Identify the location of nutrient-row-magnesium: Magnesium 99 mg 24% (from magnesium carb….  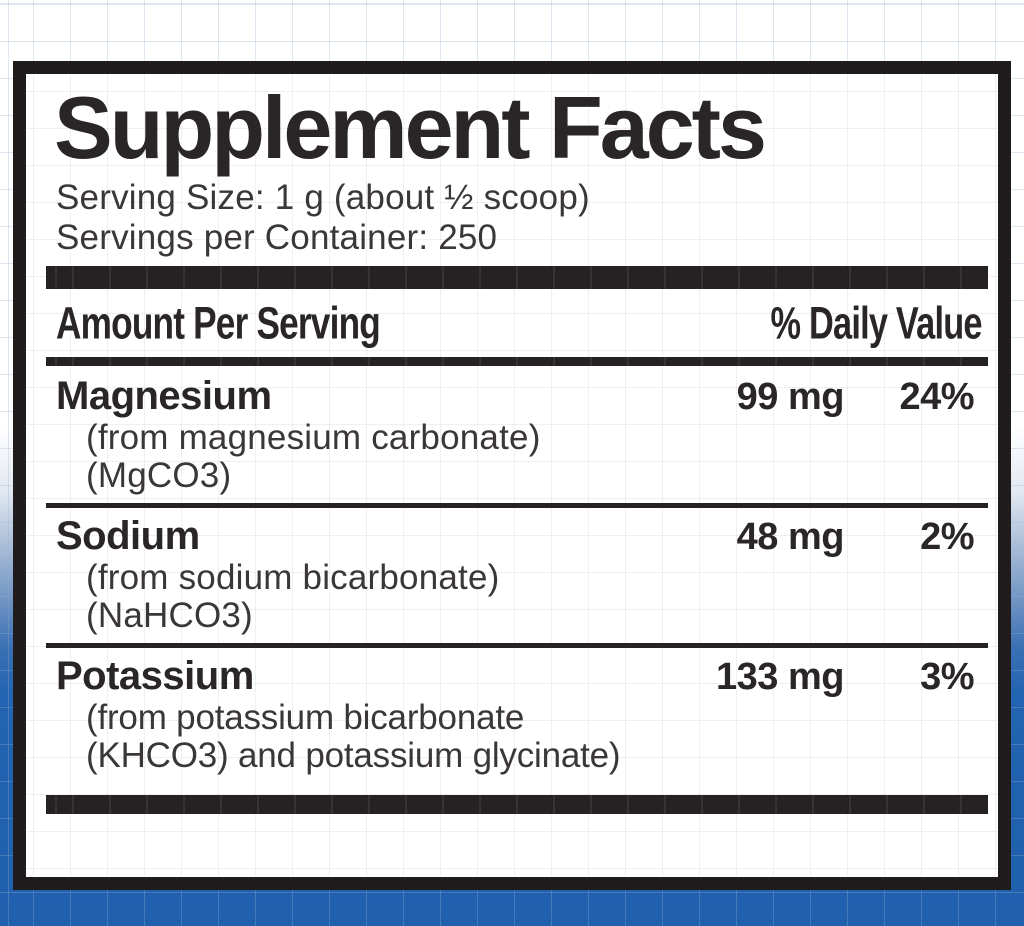
(517, 434).